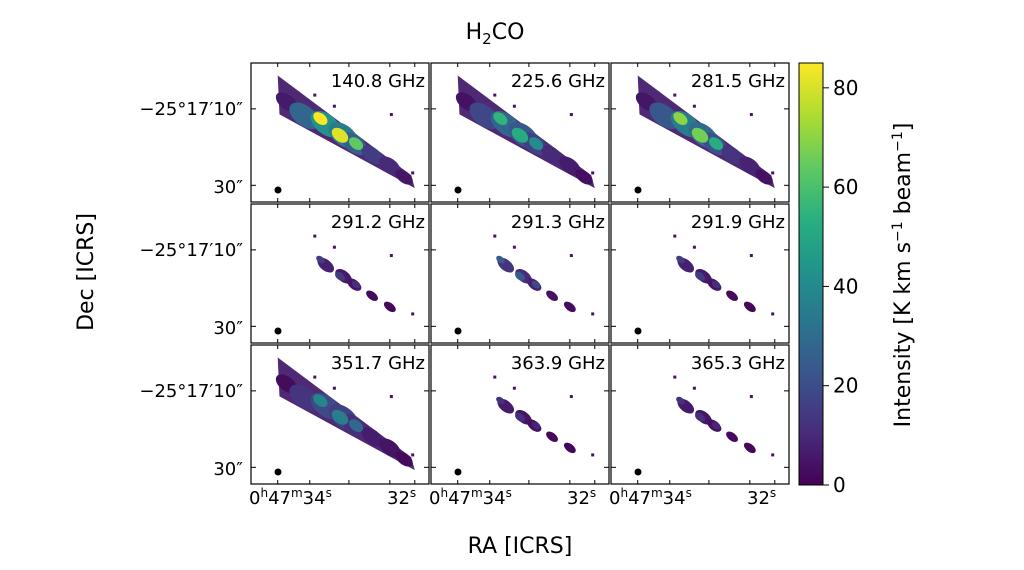 The width and height of the screenshot is (1024, 570). Describe the element at coordinates (839, 485) in the screenshot. I see `colorbar-tick-label: 0` at that location.